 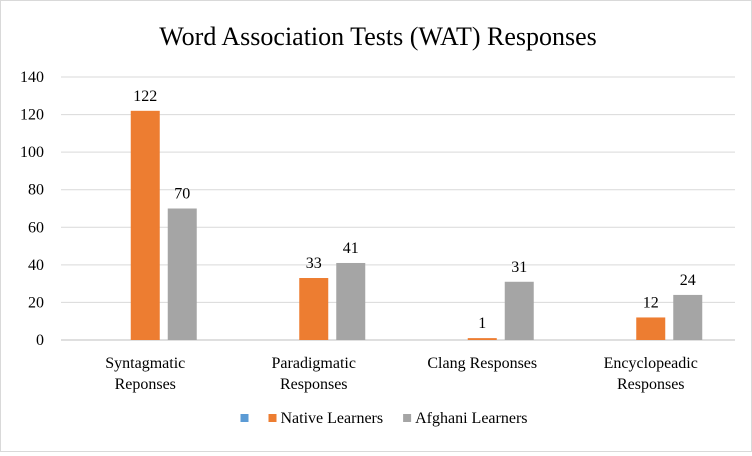 I want to click on y-tick-label: 40, so click(x=36, y=265).